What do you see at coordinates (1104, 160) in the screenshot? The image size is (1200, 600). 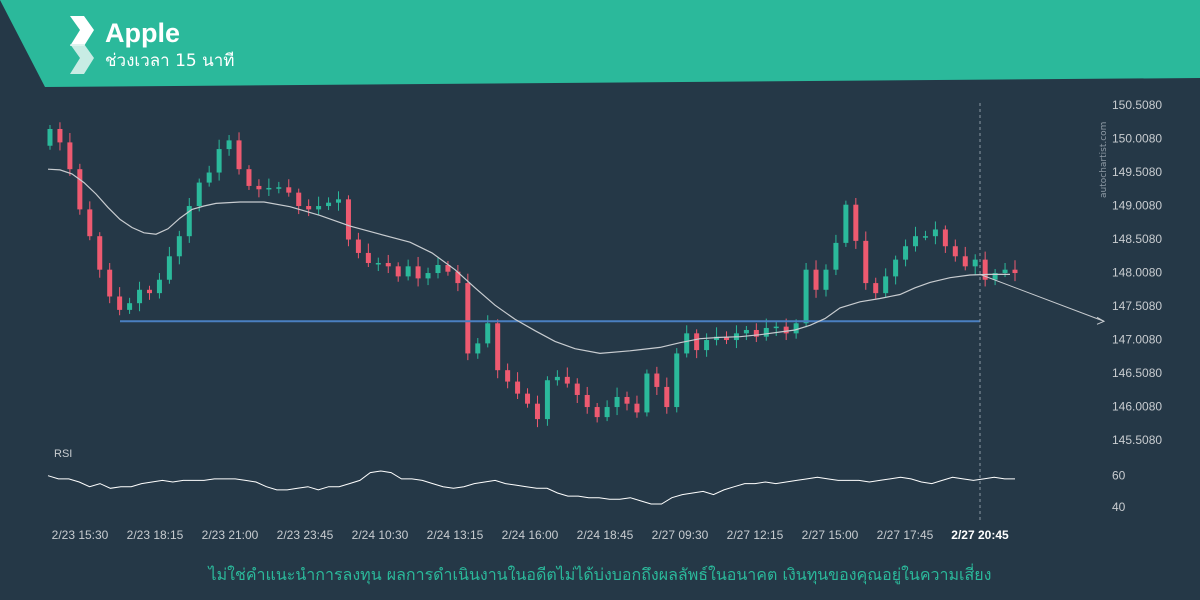 I see `watermark: autochartist.com` at bounding box center [1104, 160].